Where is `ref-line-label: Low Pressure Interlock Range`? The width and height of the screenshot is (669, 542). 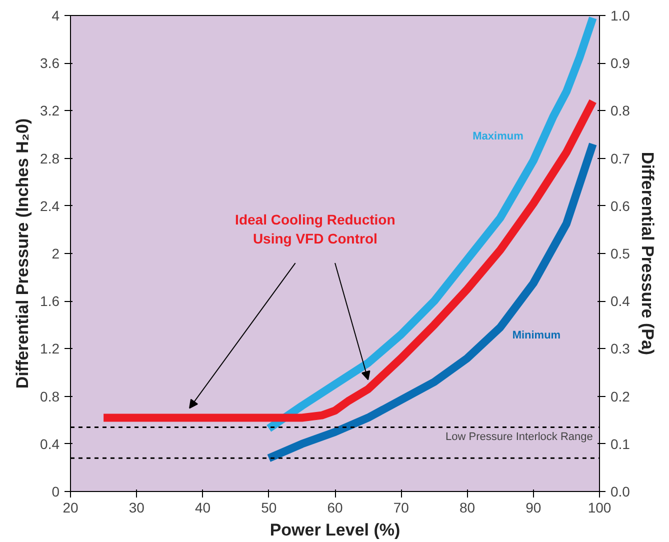
ref-line-label: Low Pressure Interlock Range is located at coordinates (519, 437).